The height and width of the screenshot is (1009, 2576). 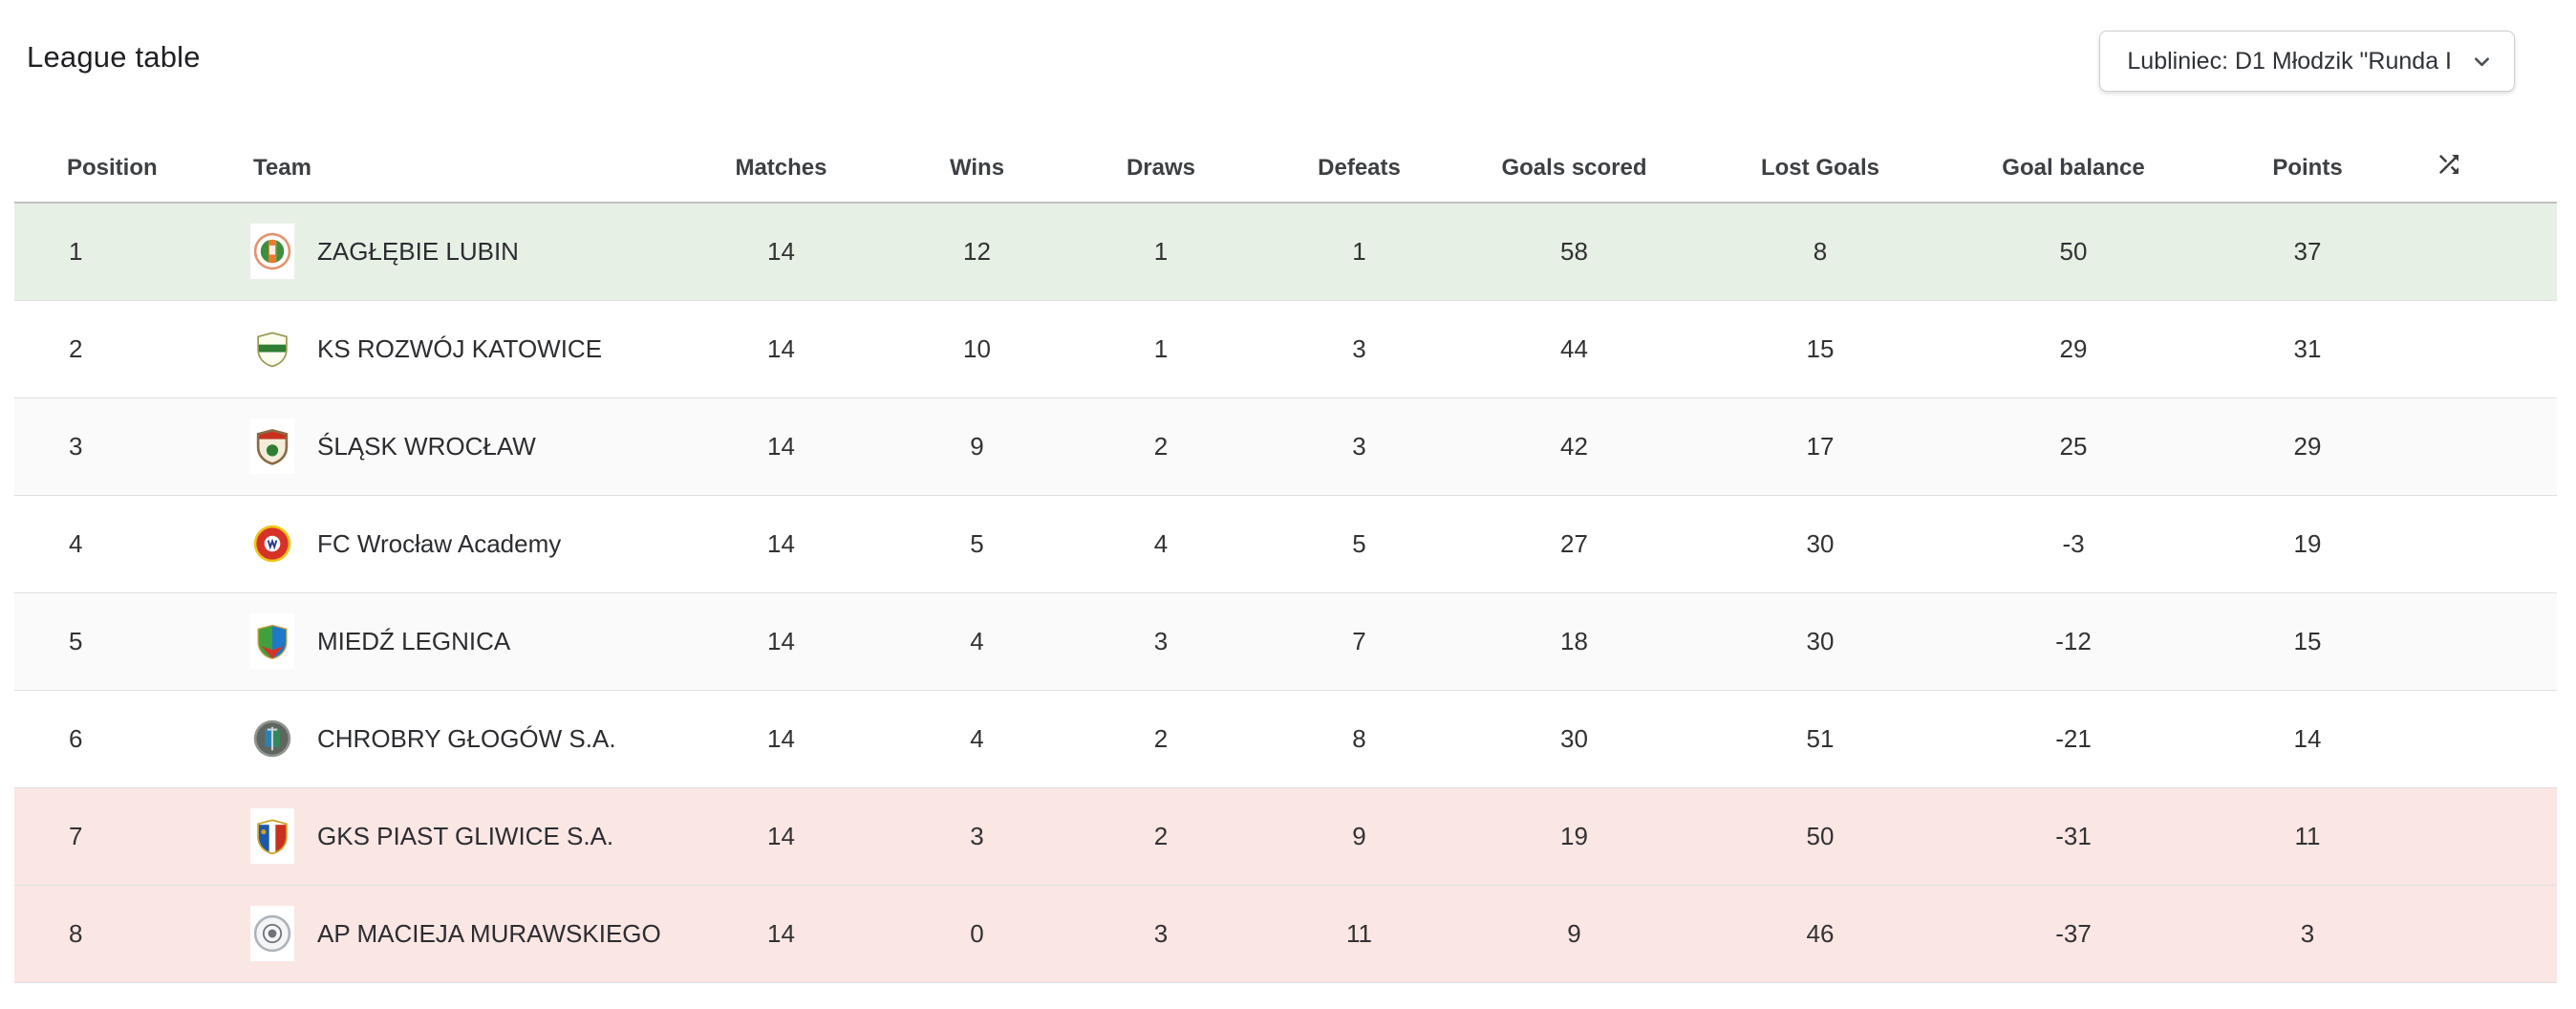 What do you see at coordinates (272, 641) in the screenshot?
I see `miedz-legnica-crest` at bounding box center [272, 641].